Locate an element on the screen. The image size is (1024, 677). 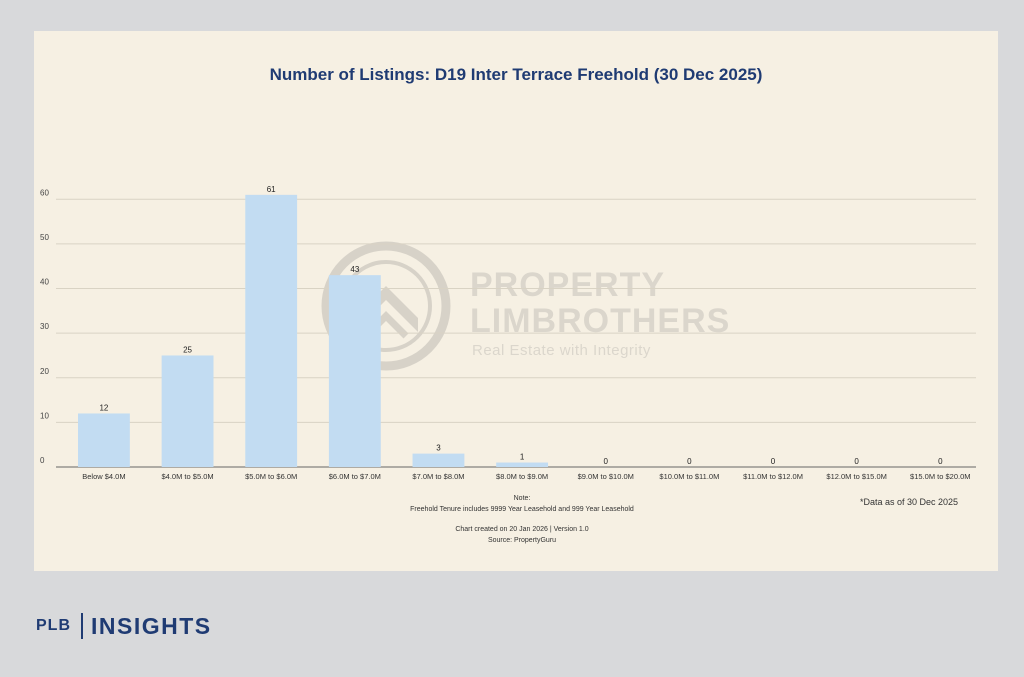
data-label: 3 is located at coordinates (438, 448).